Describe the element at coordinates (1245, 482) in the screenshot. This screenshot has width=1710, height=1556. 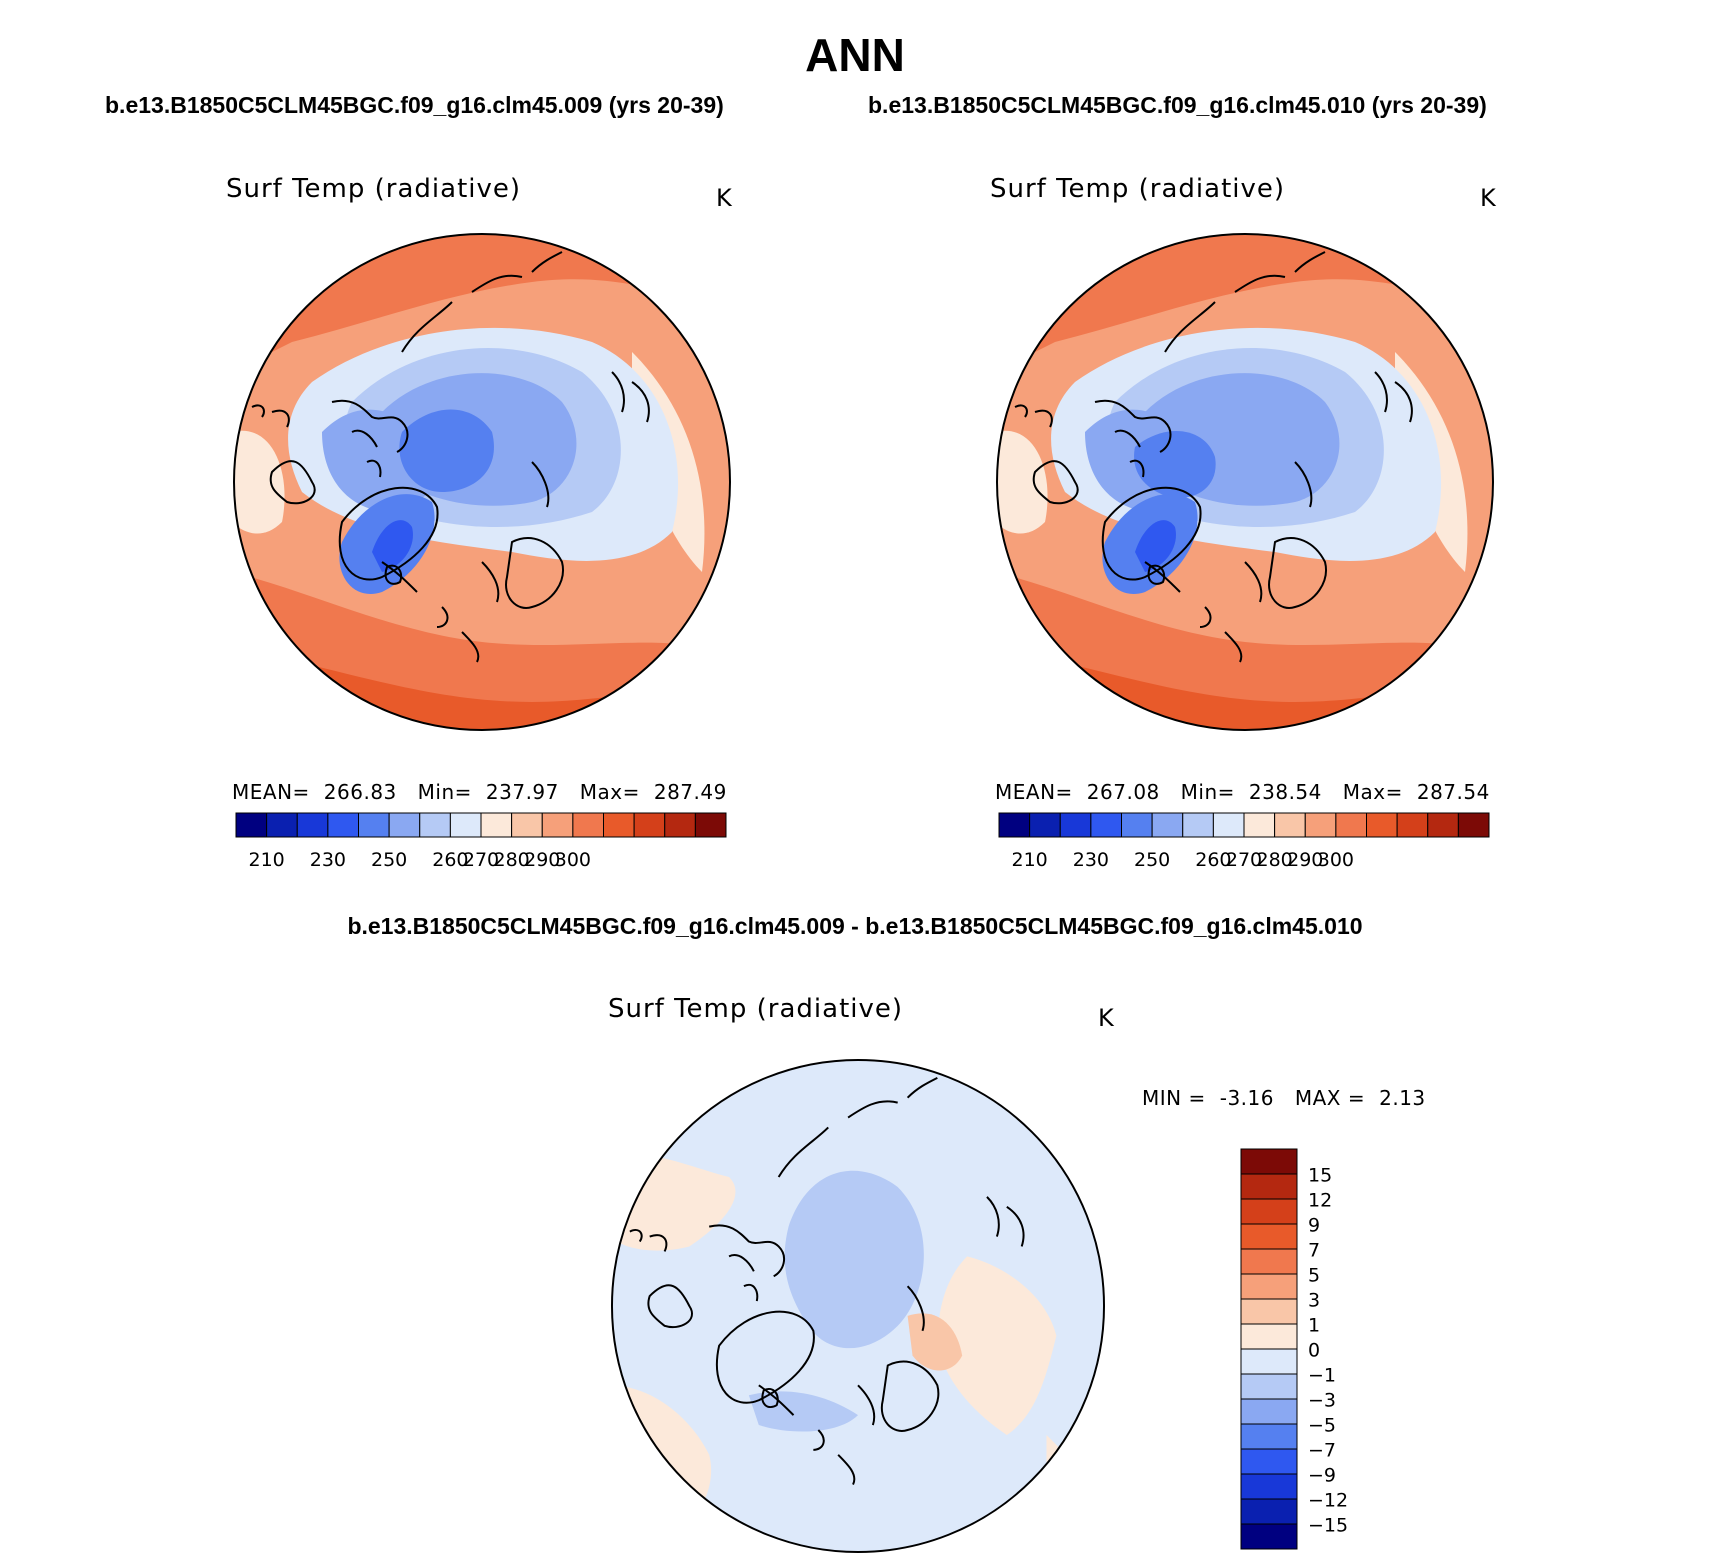
I see `polar-map-right` at that location.